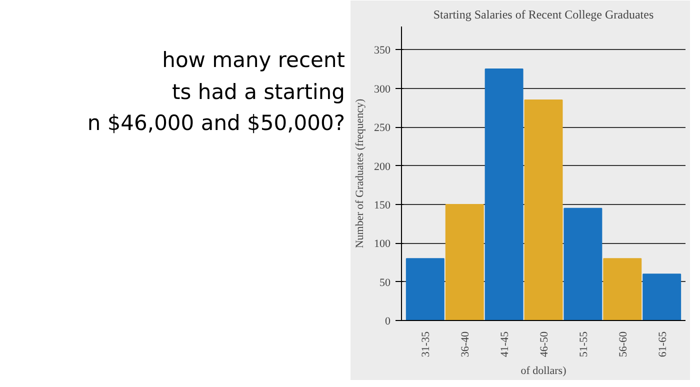  Describe the element at coordinates (623, 344) in the screenshot. I see `x-tick-label: 56-60` at that location.